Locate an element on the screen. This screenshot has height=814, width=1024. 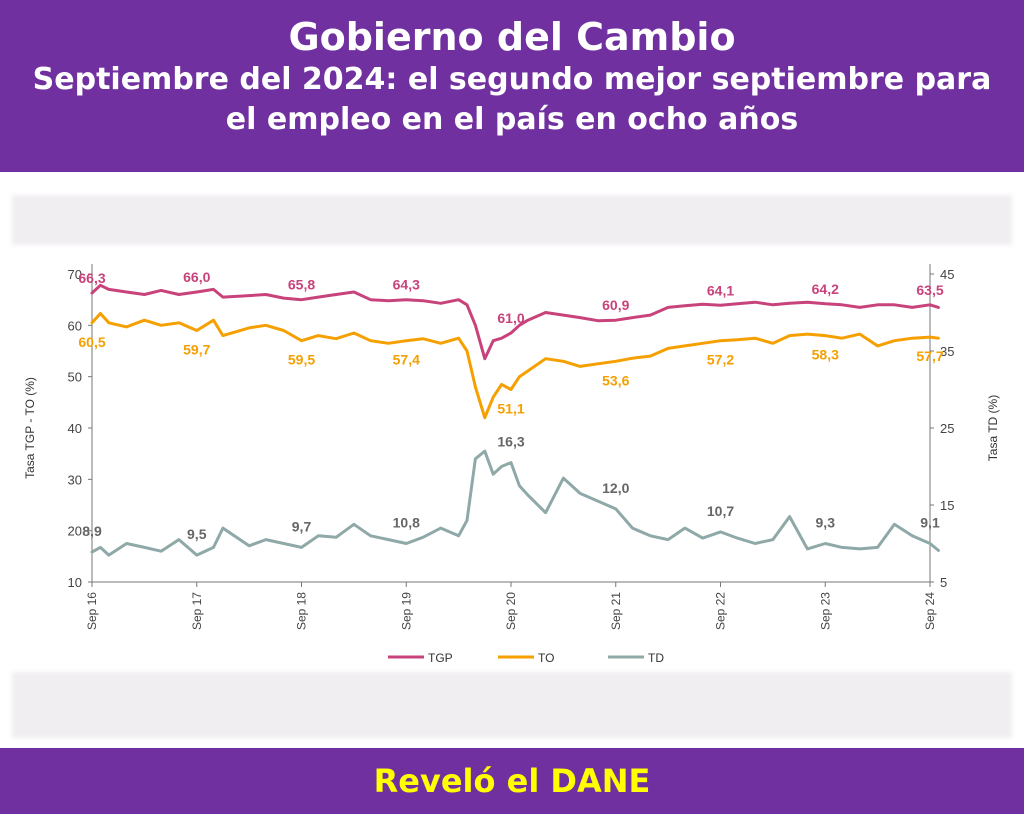
left-tick-label: 40 is located at coordinates (75, 428).